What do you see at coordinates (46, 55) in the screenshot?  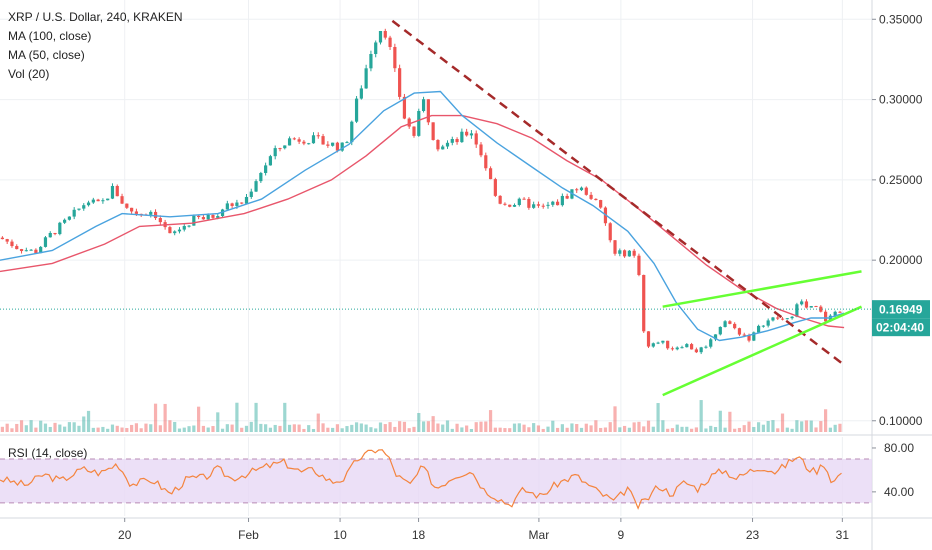 I see `ma50-legend: MA (50, close)` at bounding box center [46, 55].